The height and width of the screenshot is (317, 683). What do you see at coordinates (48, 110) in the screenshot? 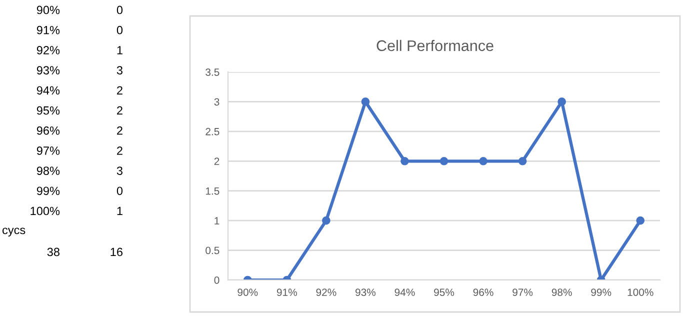
I see `text: 95%` at bounding box center [48, 110].